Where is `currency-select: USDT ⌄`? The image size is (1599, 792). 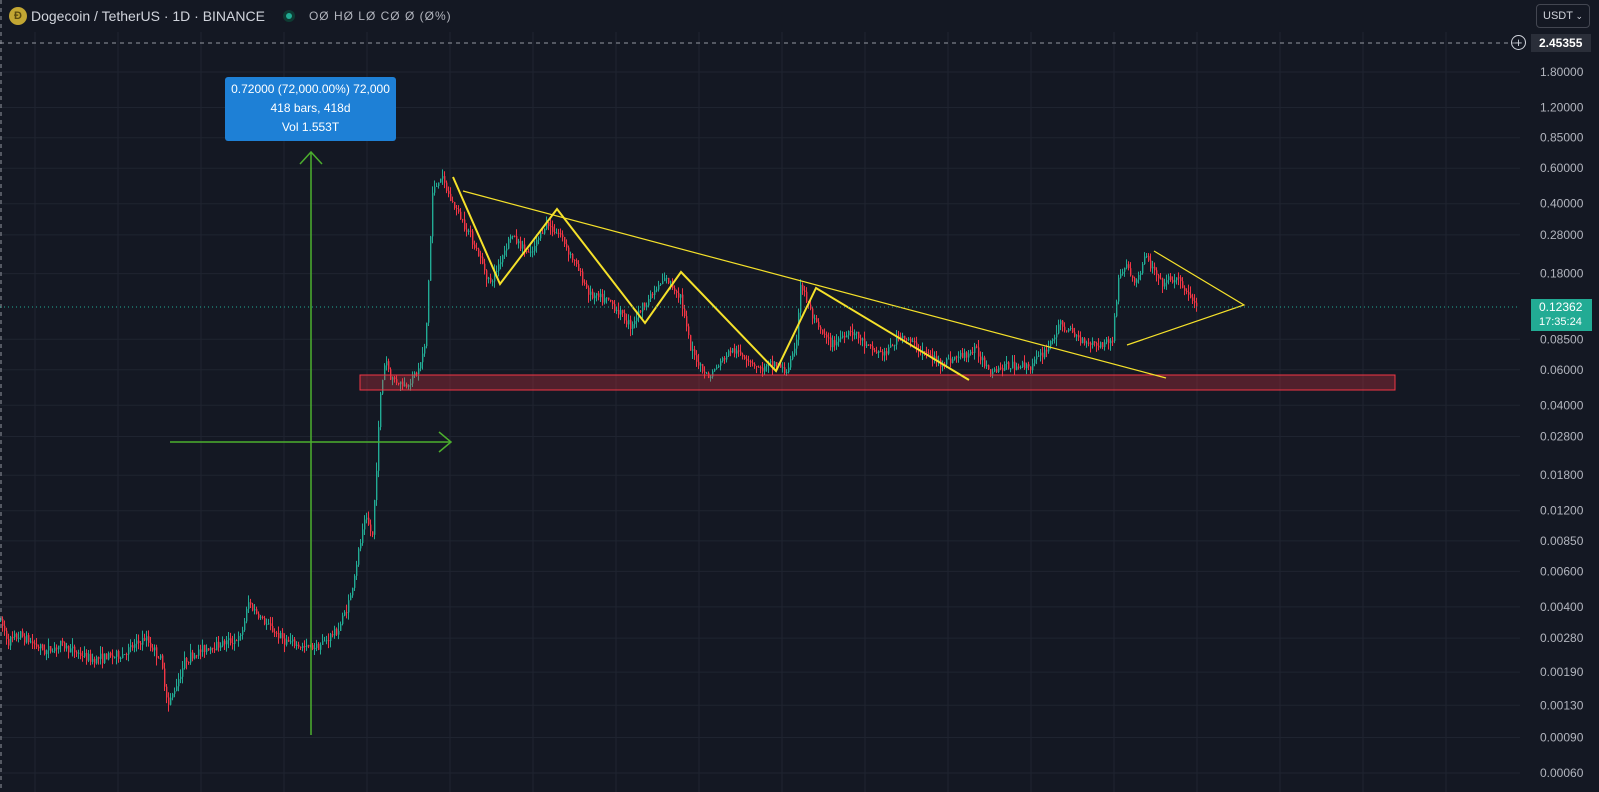 currency-select: USDT ⌄ is located at coordinates (1563, 16).